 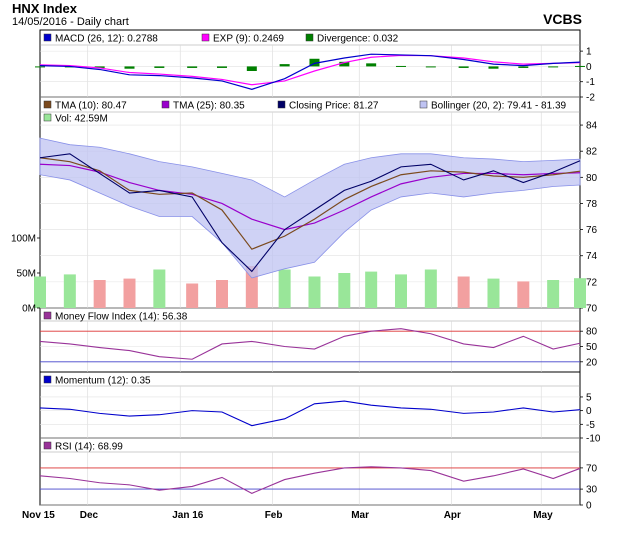 What do you see at coordinates (592, 468) in the screenshot?
I see `y-tick-label: 70` at bounding box center [592, 468].